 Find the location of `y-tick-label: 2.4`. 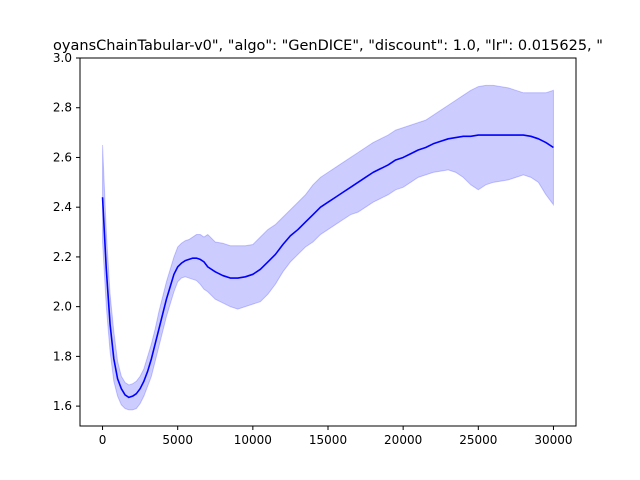

y-tick-label: 2.4 is located at coordinates (62, 207).